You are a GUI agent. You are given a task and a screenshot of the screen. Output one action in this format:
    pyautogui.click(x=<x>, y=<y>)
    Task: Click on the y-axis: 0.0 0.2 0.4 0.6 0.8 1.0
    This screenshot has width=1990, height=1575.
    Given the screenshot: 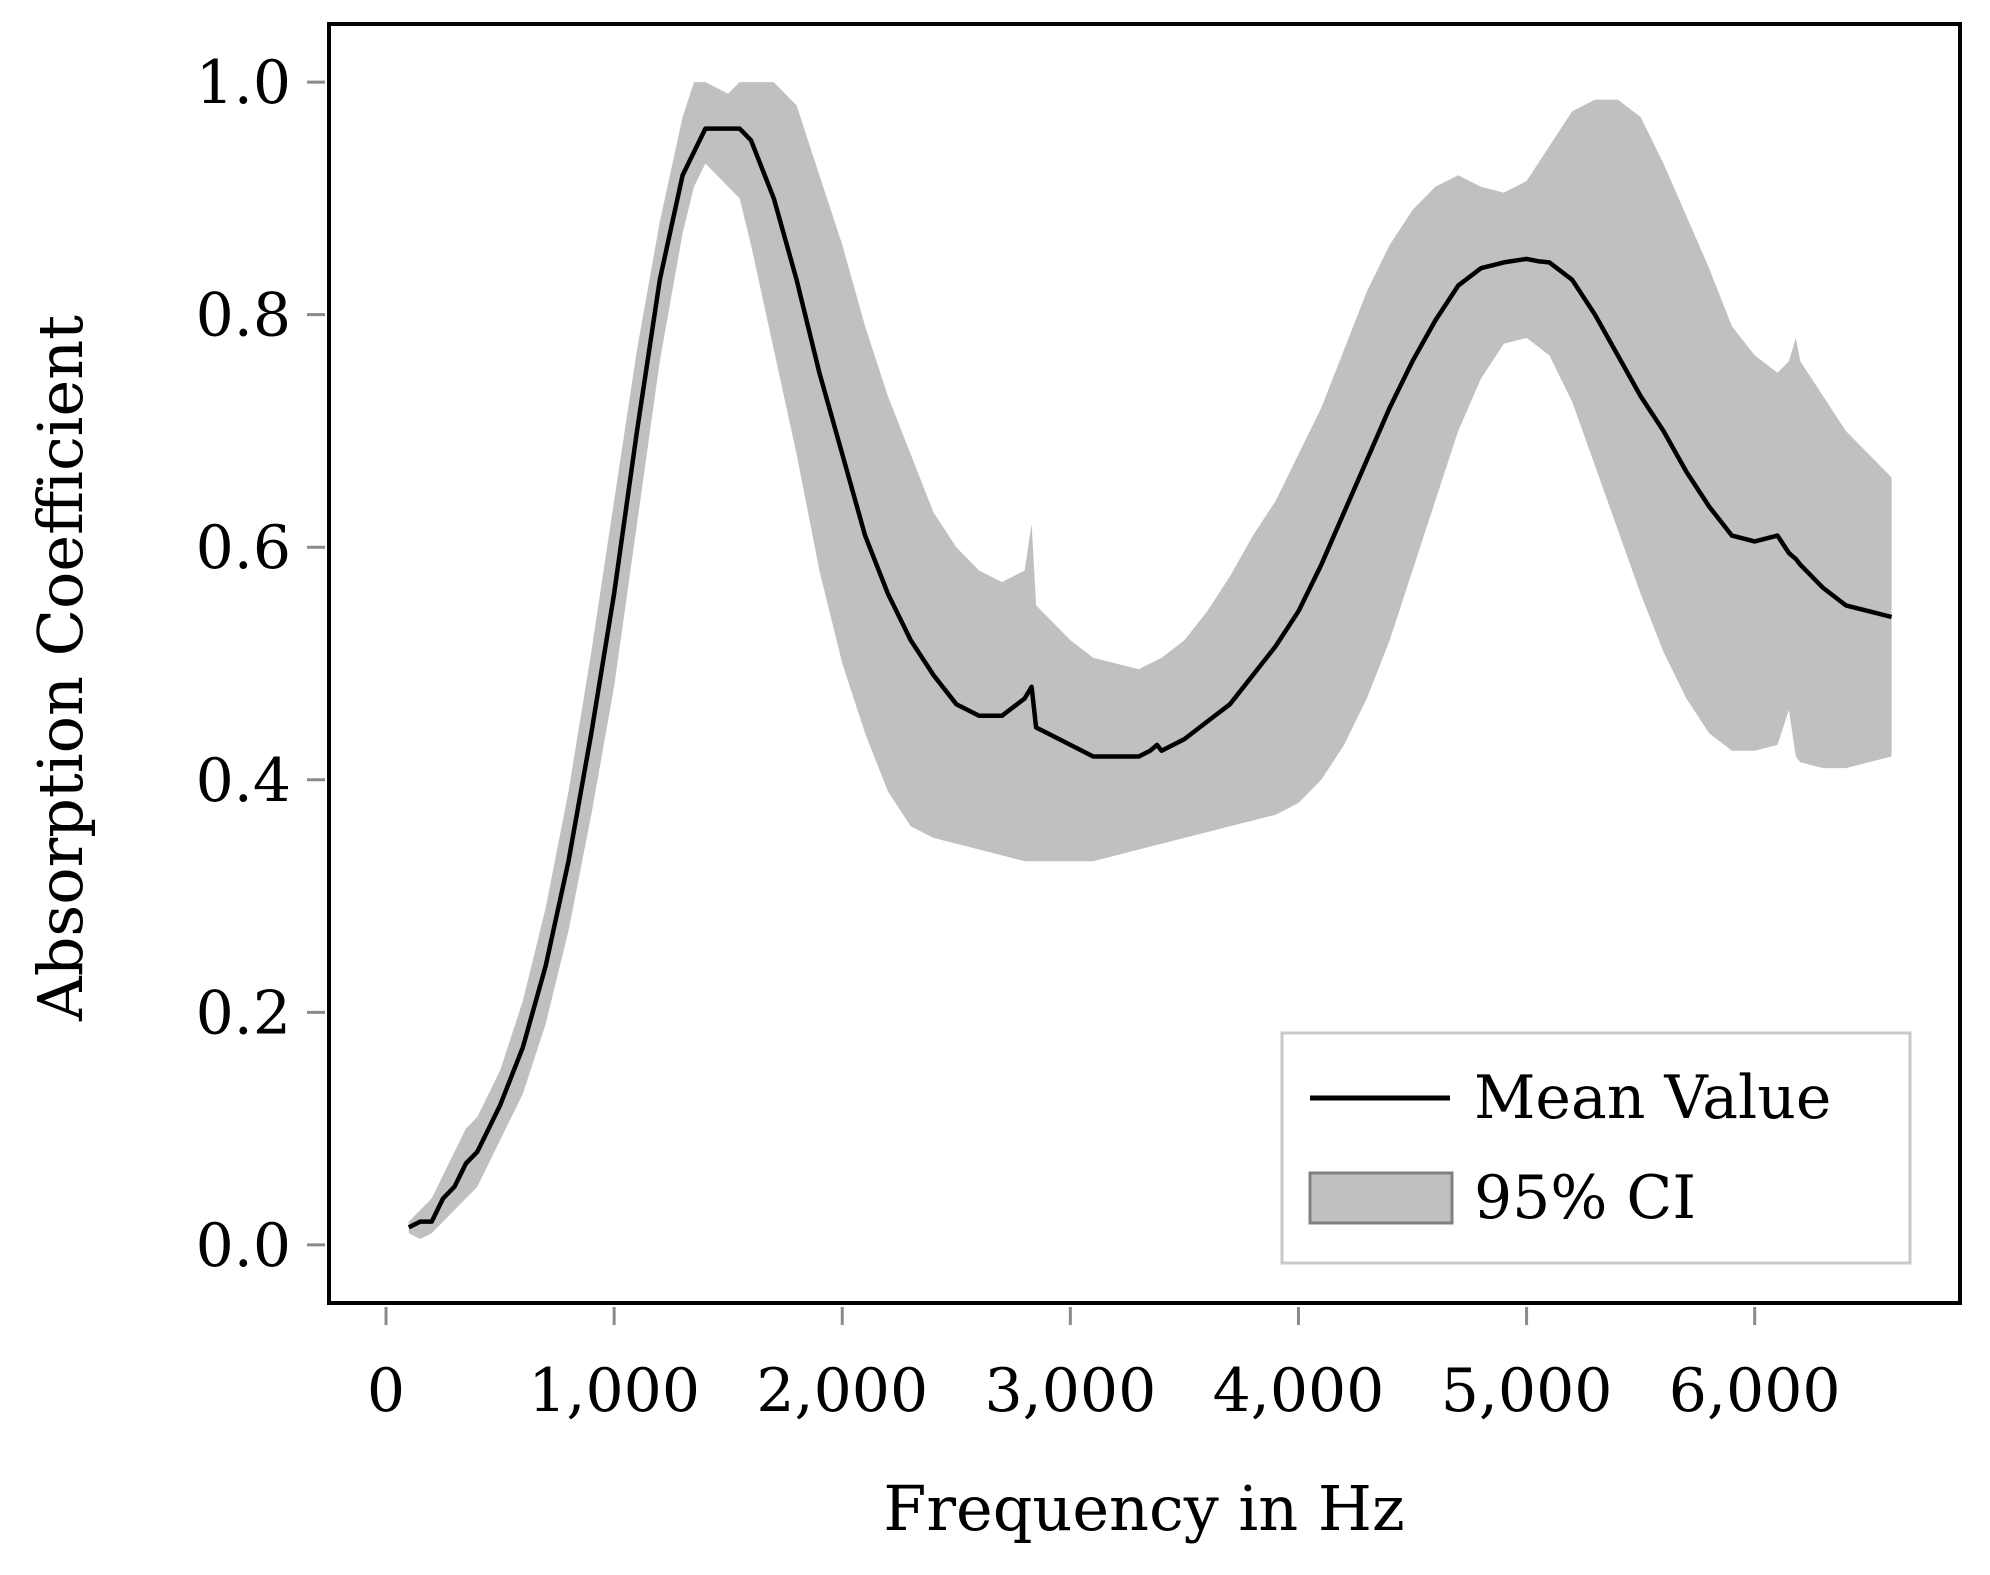 What is the action you would take?
    pyautogui.click(x=260, y=664)
    